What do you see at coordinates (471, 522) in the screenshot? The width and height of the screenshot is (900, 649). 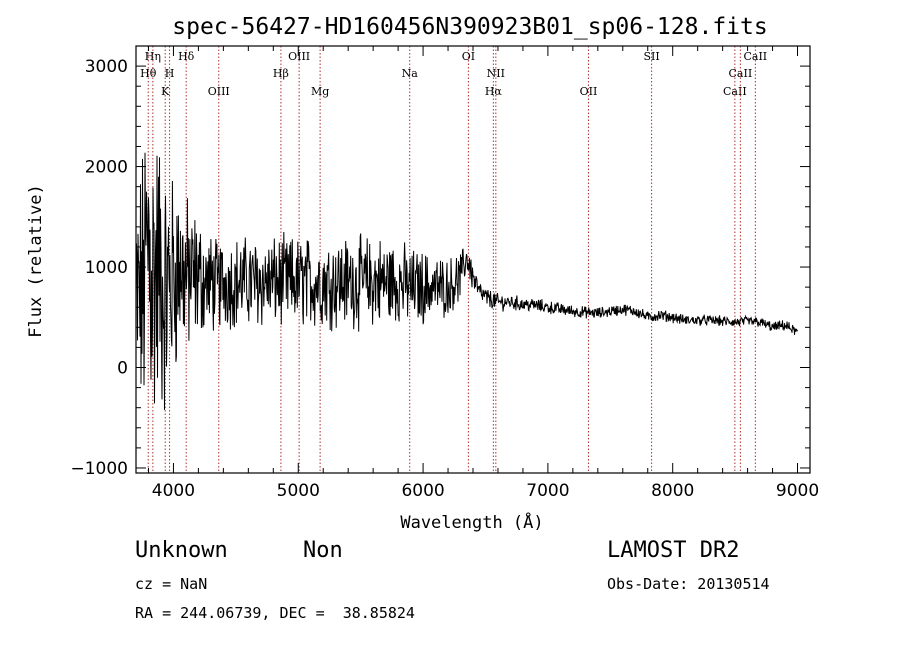 I see `x-axis-label: Wavelength (Å)` at bounding box center [471, 522].